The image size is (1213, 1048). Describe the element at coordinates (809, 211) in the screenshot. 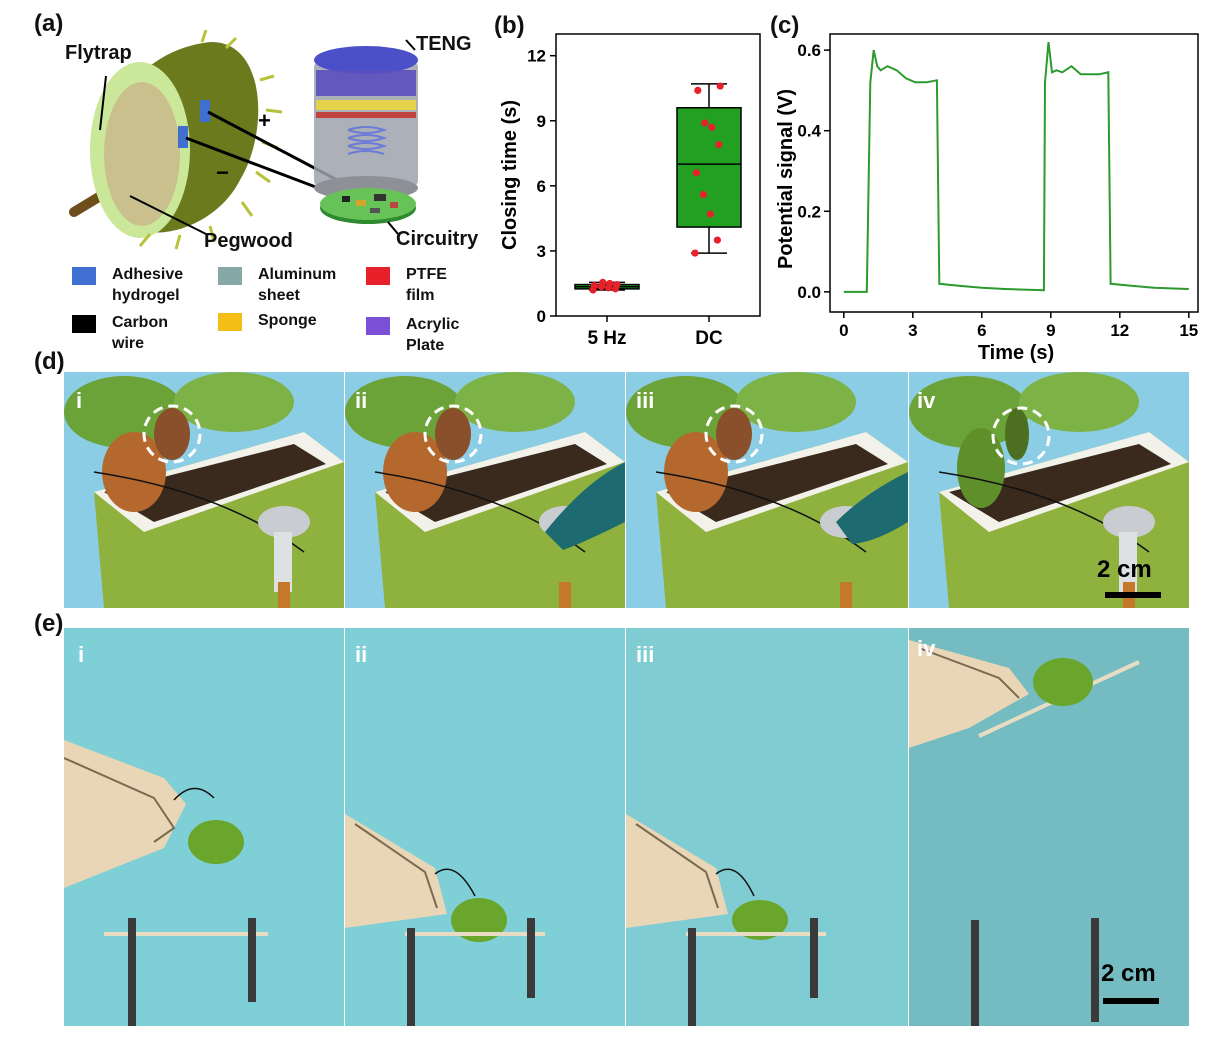

I see `y-tick-label: 0.2` at that location.